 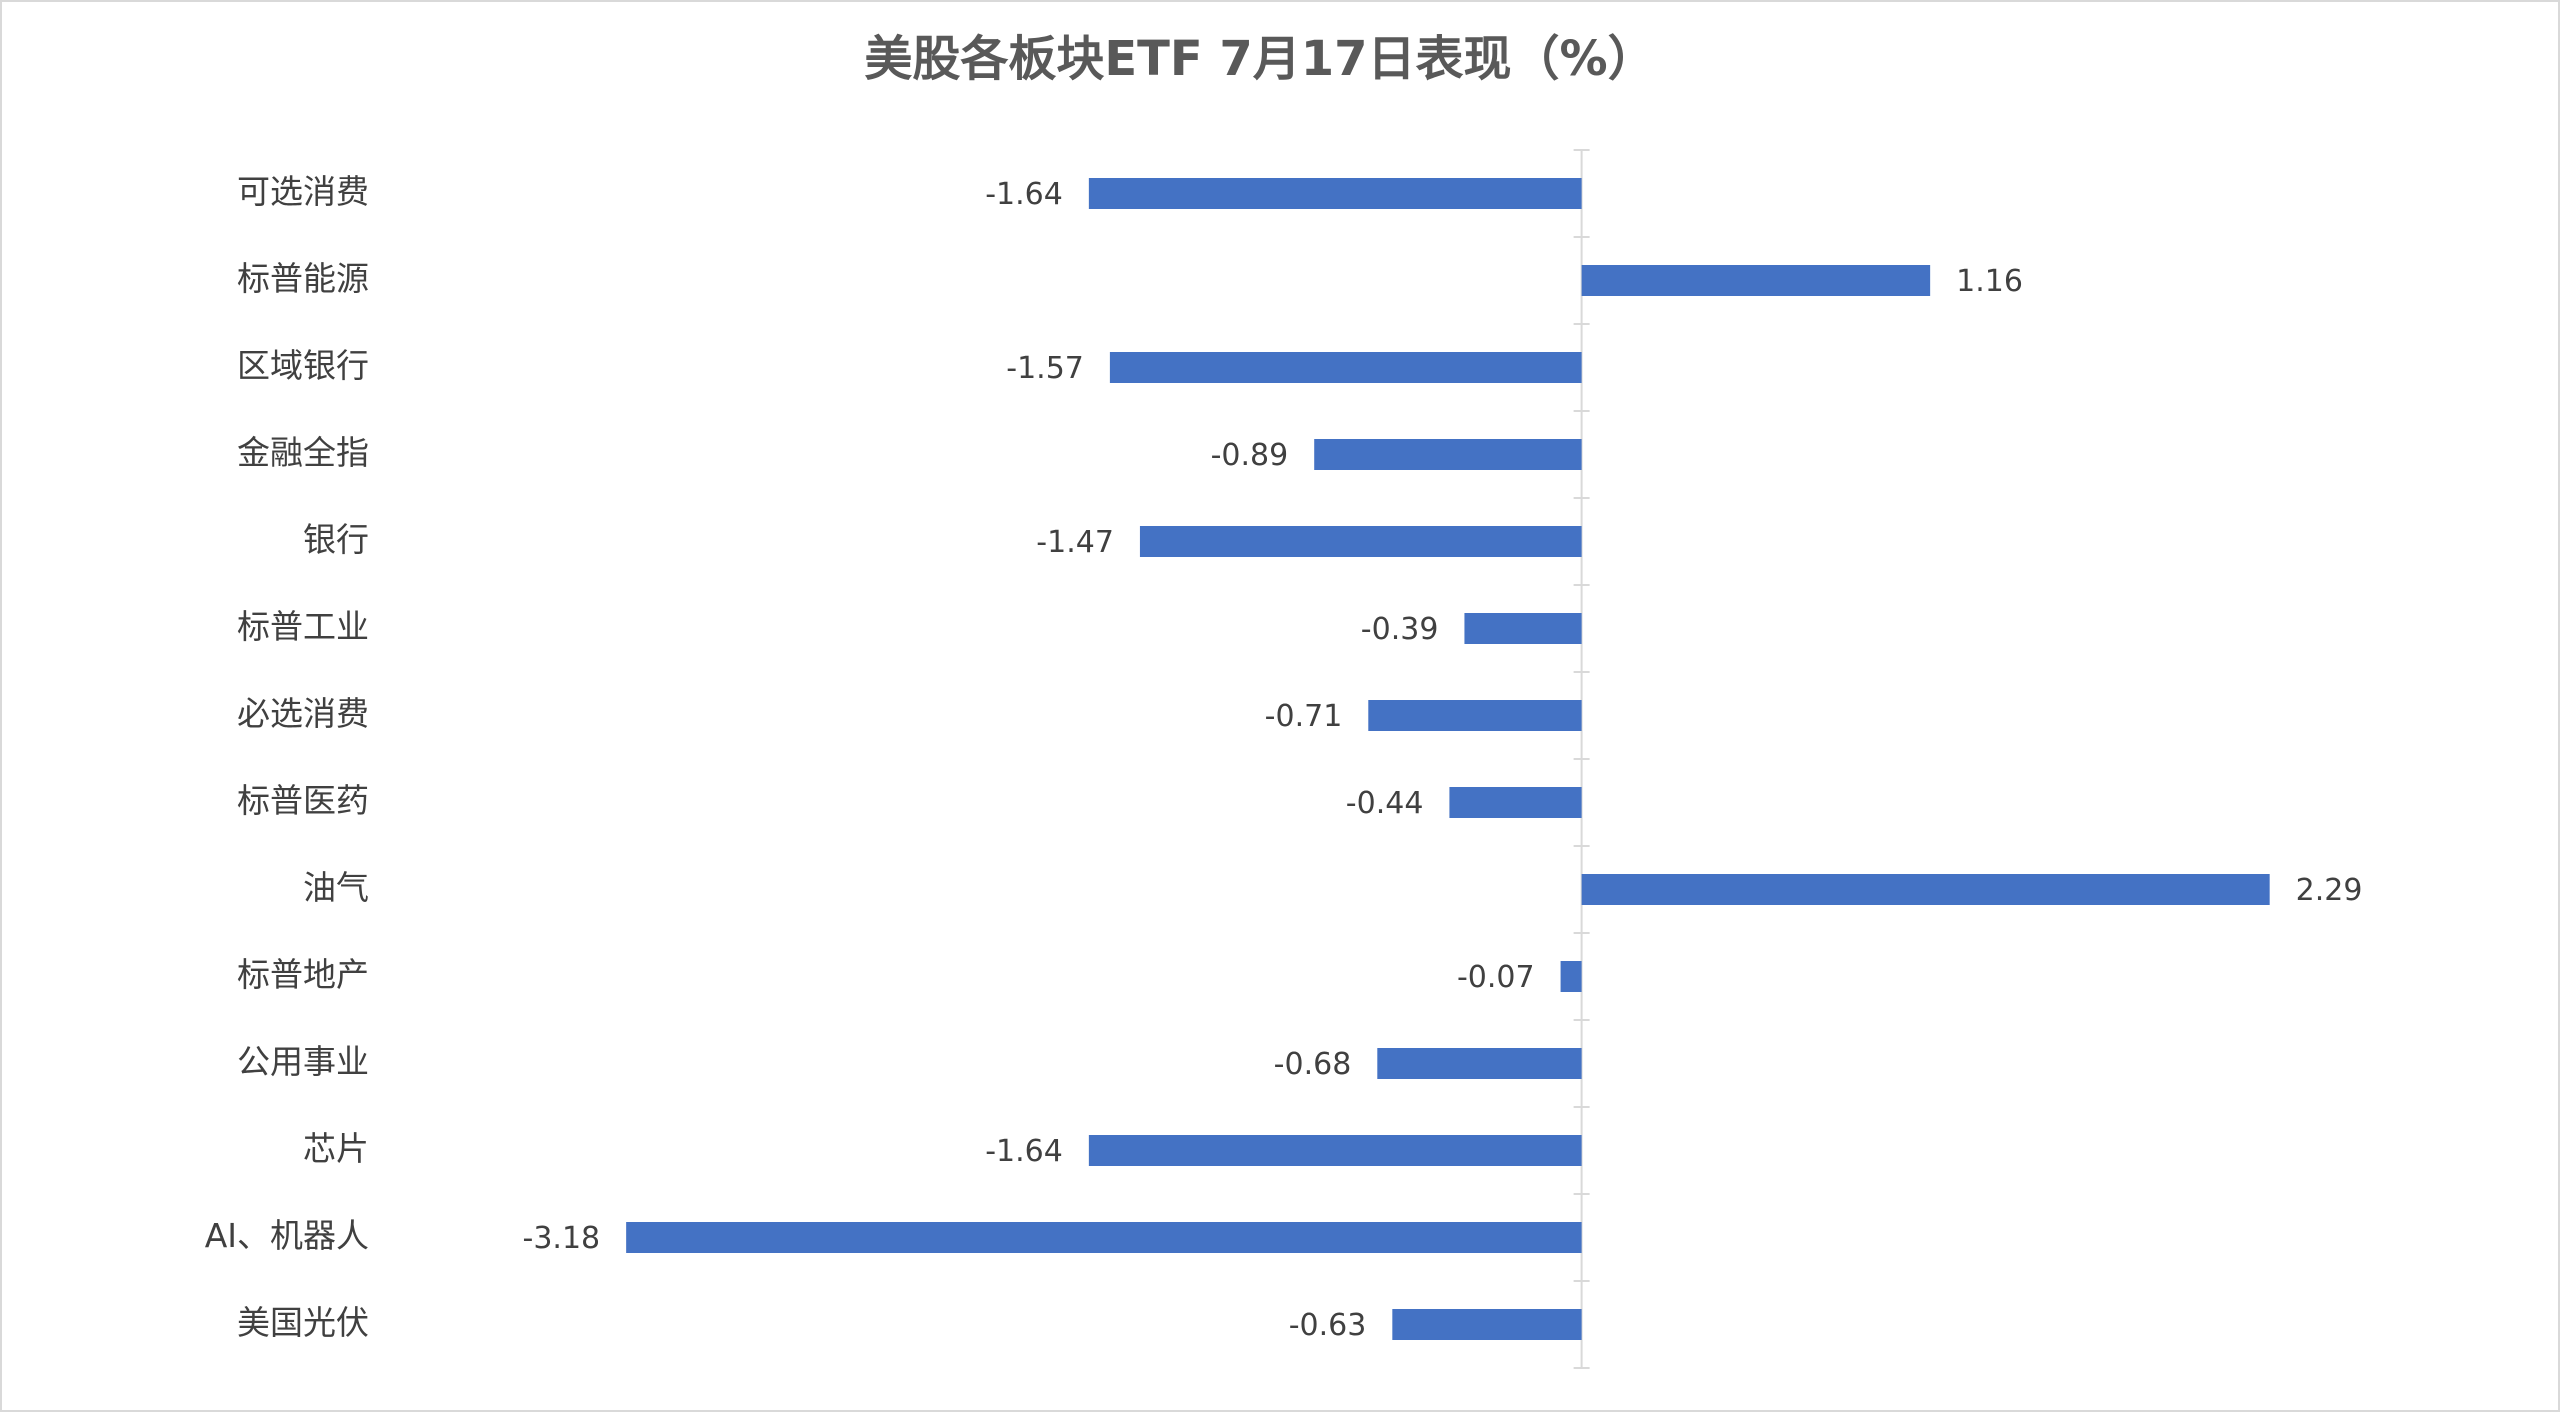 What do you see at coordinates (1313, 1064) in the screenshot?
I see `value-label: -0.68` at bounding box center [1313, 1064].